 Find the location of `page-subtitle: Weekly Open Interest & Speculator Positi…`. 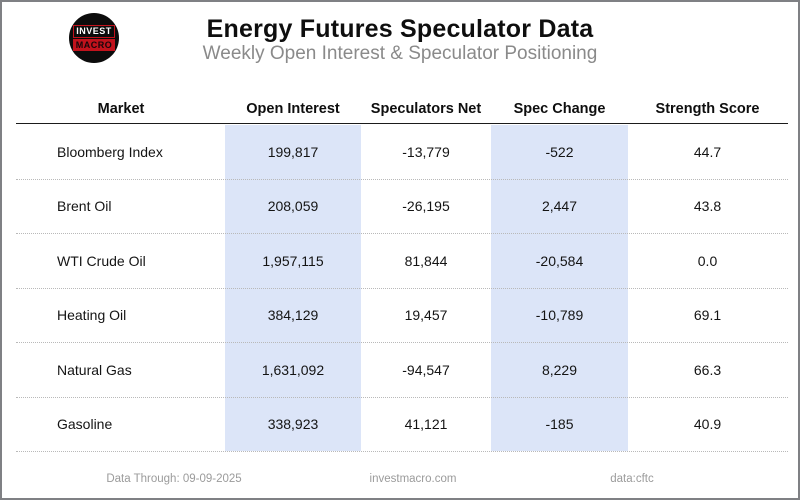

page-subtitle: Weekly Open Interest & Speculator Positi… is located at coordinates (400, 53).